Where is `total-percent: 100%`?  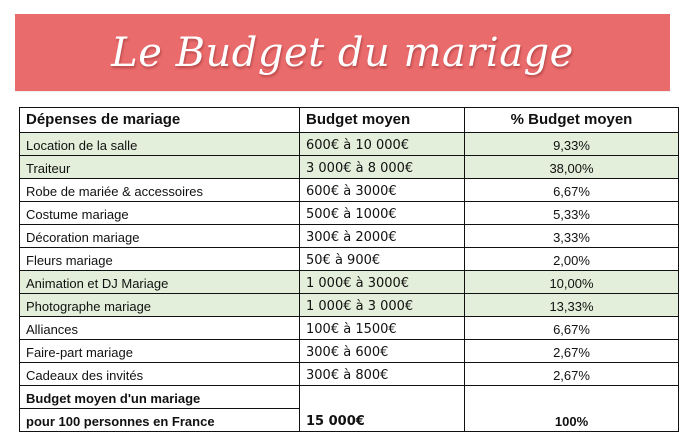
total-percent: 100% is located at coordinates (571, 408).